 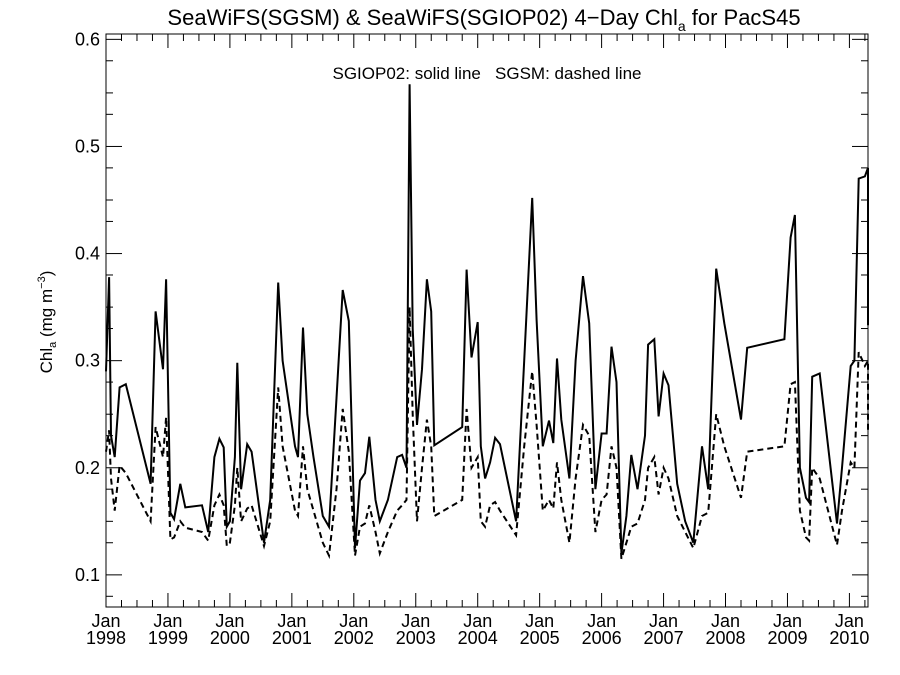 I want to click on chart-title-subscript: a, so click(x=682, y=26).